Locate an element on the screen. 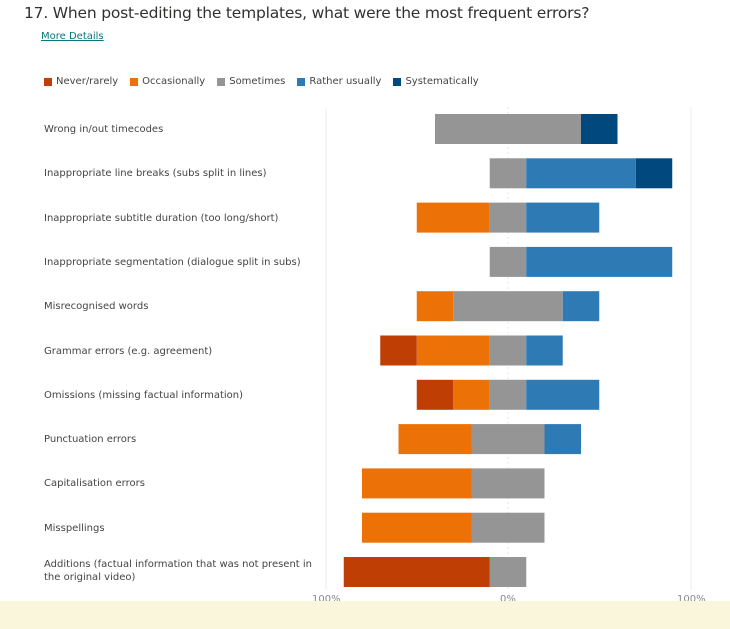 The height and width of the screenshot is (629, 730). category-label: Grammar errors (e.g. agreement) is located at coordinates (128, 351).